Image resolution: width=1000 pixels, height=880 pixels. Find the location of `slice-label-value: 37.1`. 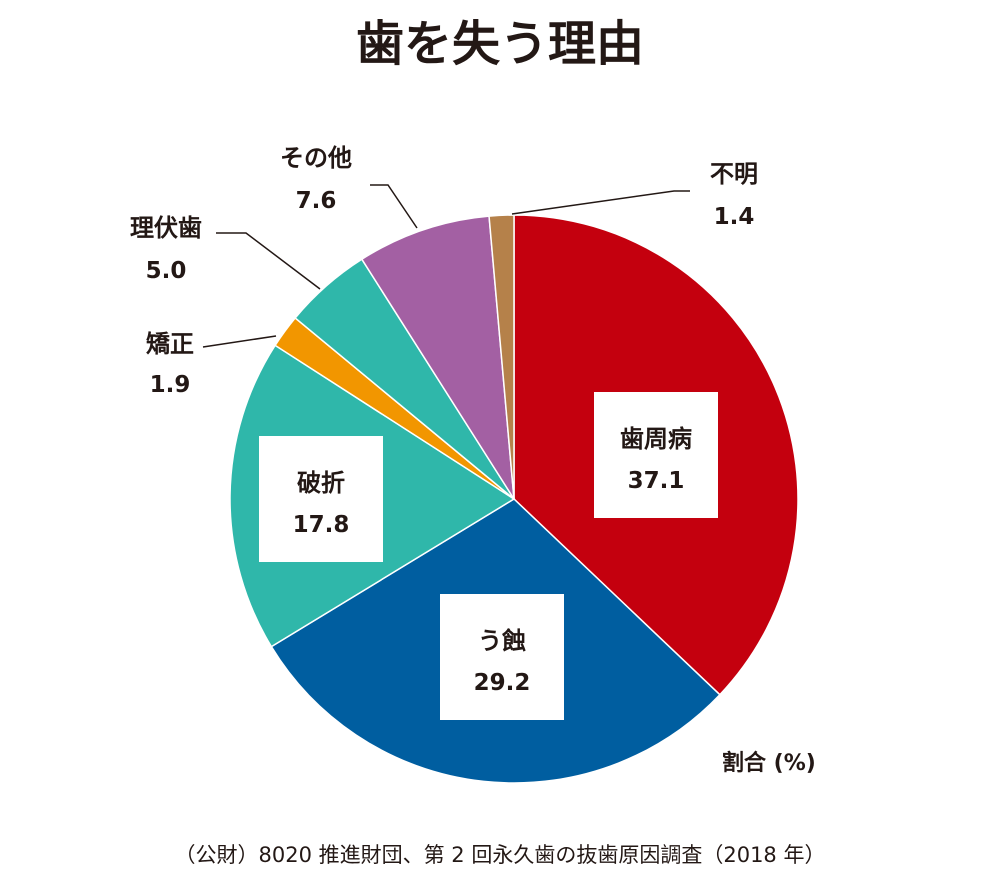

slice-label-value: 37.1 is located at coordinates (656, 481).